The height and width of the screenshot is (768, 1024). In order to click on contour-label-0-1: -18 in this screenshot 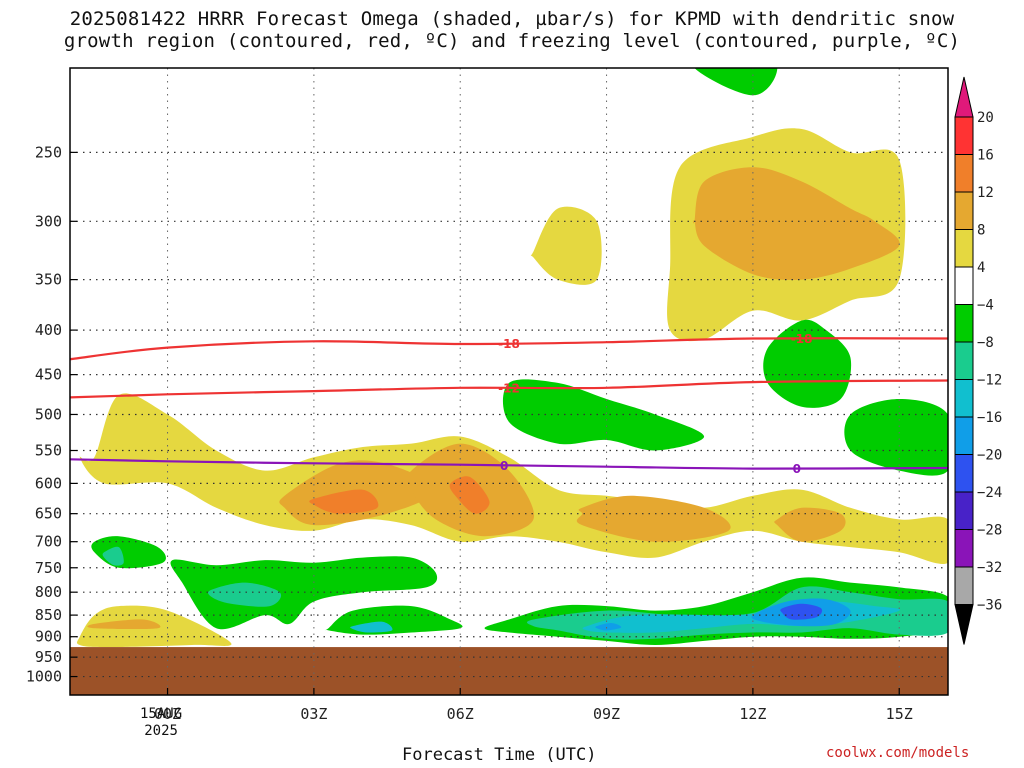, I will do `click(802, 339)`.